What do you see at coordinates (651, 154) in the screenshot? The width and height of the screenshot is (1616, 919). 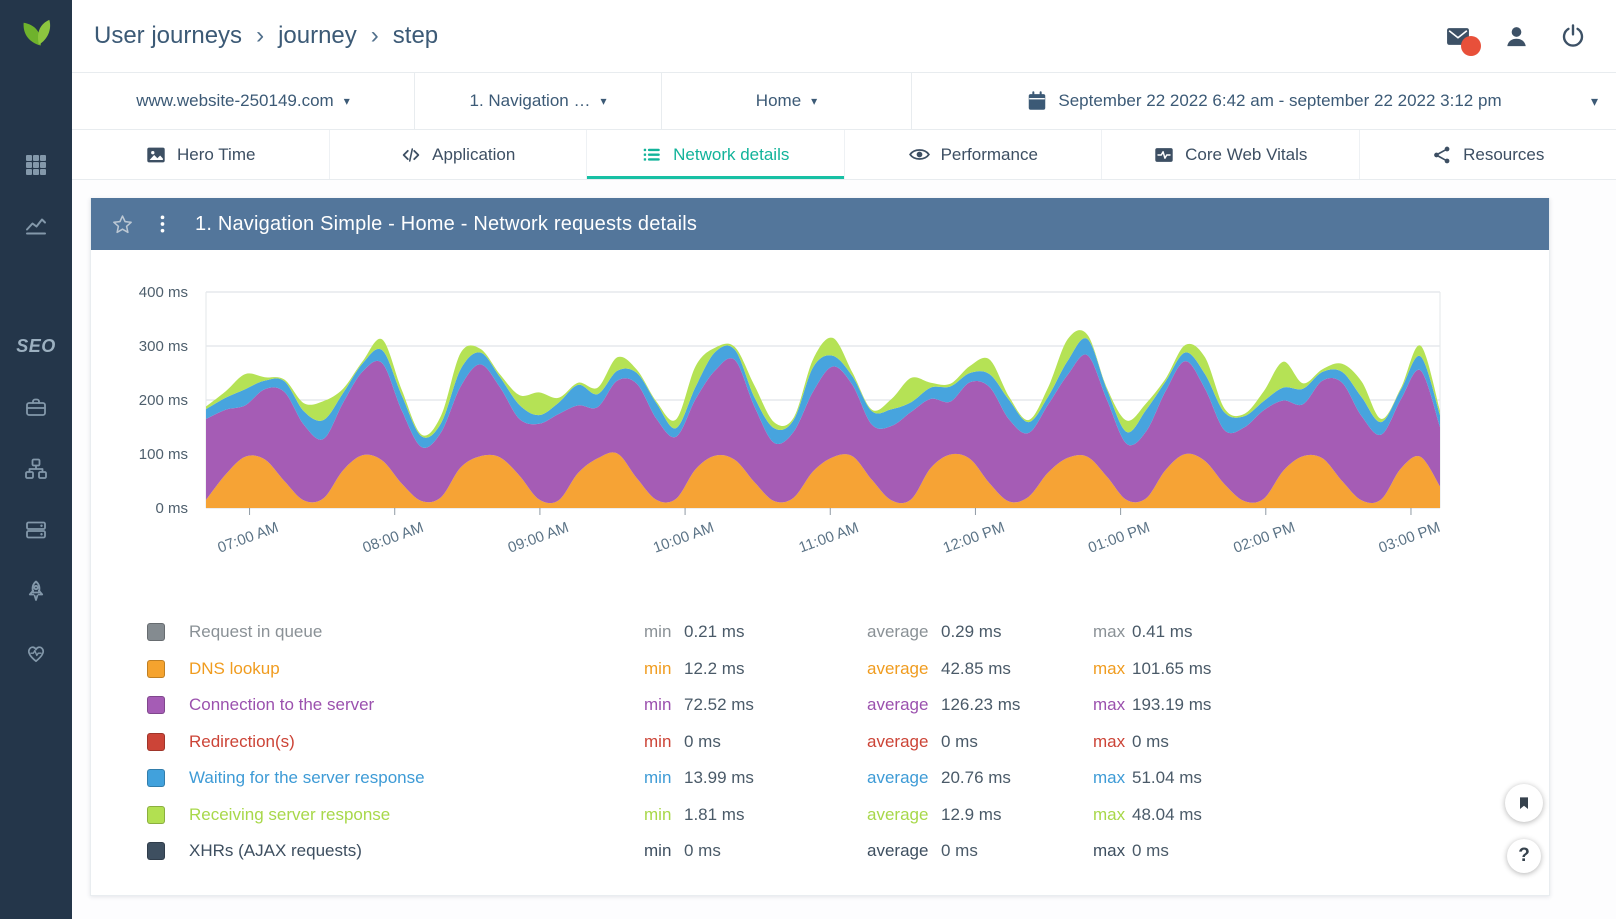 I see `network-list-icon` at bounding box center [651, 154].